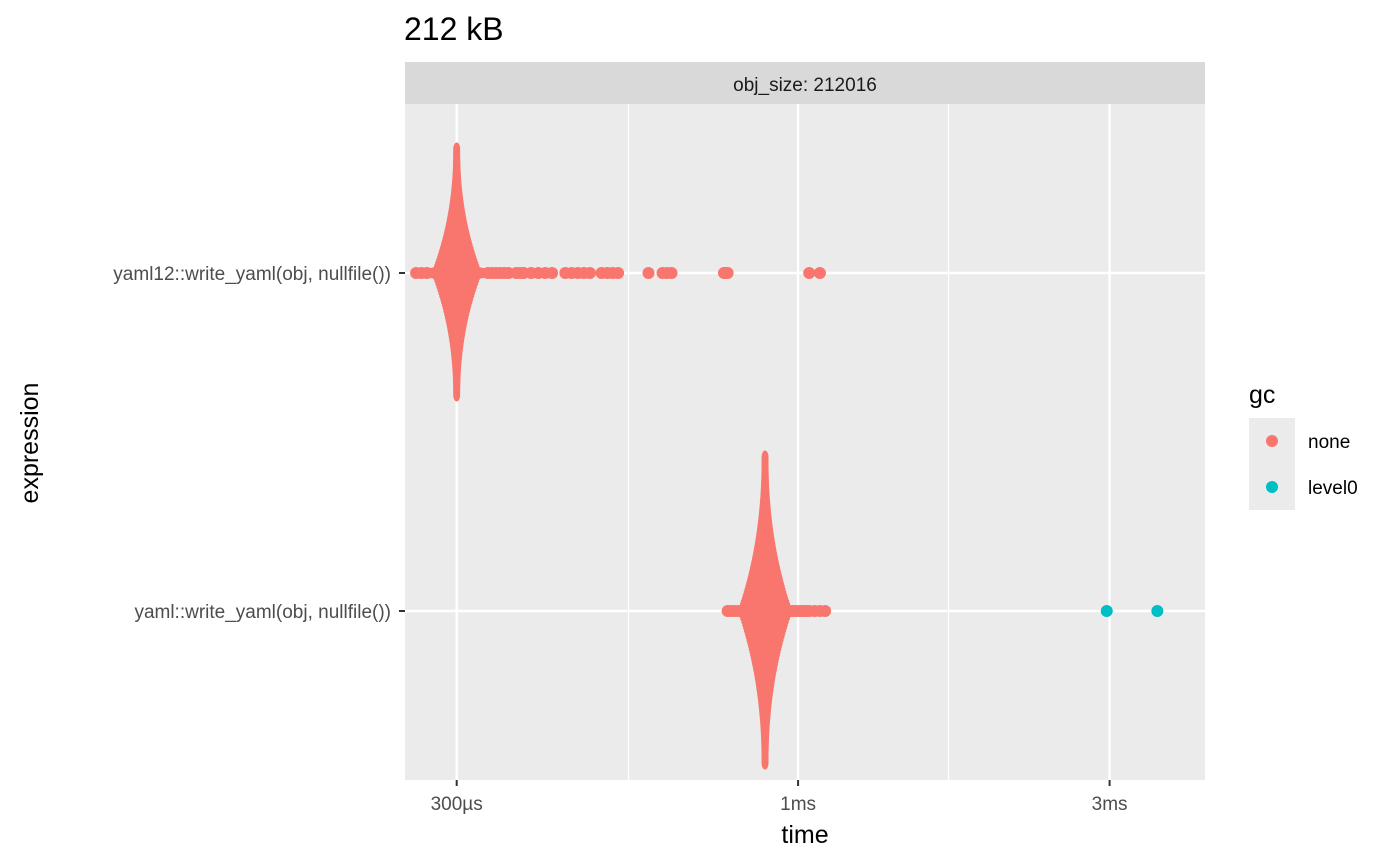 The image size is (1400, 865). Describe the element at coordinates (798, 804) in the screenshot. I see `x-tick-label-1: 1ms` at that location.